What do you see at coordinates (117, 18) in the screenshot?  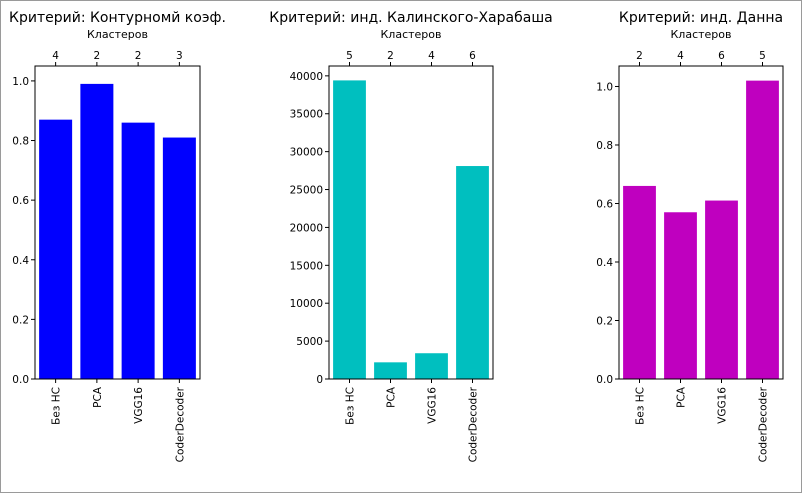 I see `chart-title: Критерий: Контурномй коэф.` at bounding box center [117, 18].